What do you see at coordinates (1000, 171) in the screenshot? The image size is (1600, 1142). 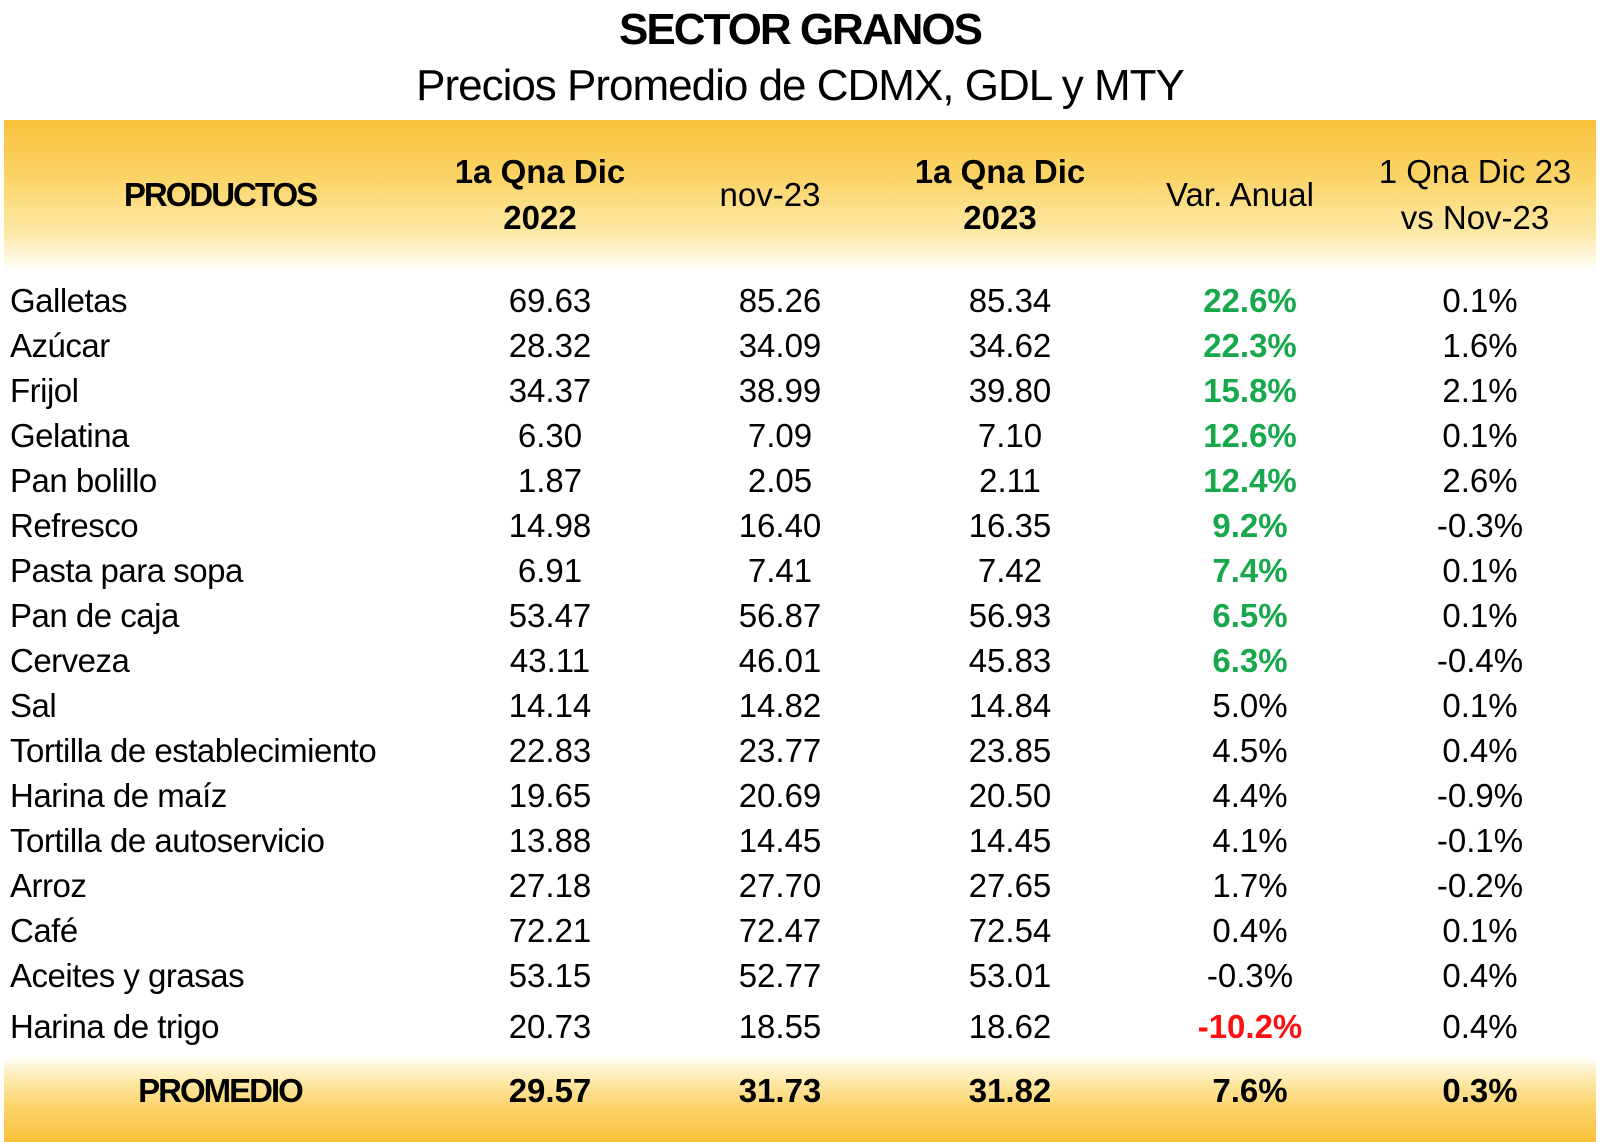 I see `header-dic-2023-line1: 1a Qna Dic` at bounding box center [1000, 171].